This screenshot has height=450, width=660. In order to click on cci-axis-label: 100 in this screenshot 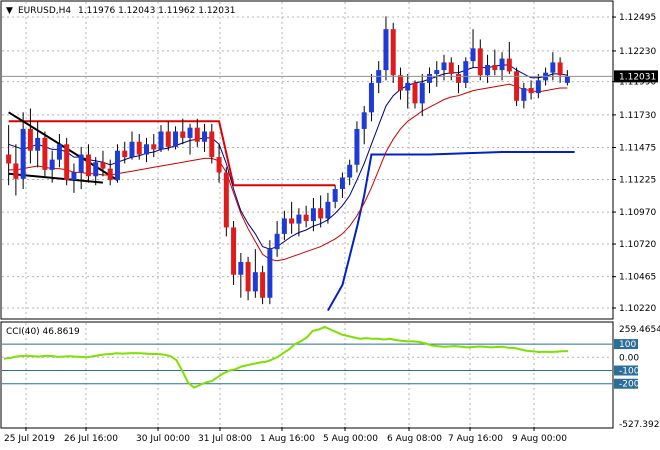, I will do `click(627, 345)`.